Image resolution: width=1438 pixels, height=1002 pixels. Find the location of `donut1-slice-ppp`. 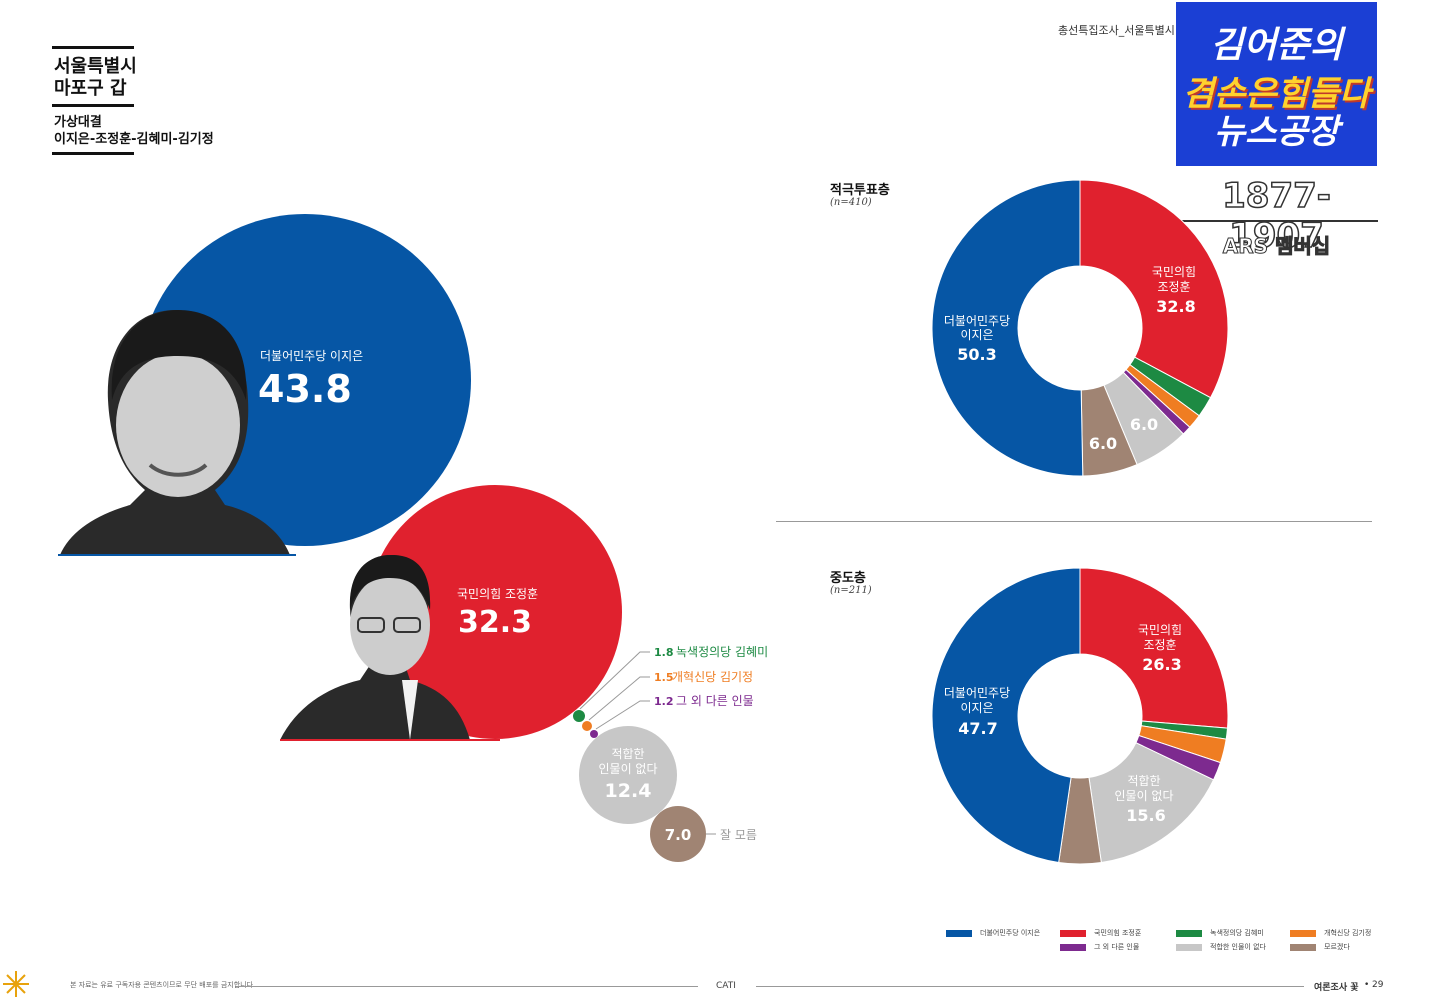

donut1-slice-ppp is located at coordinates (1154, 289).